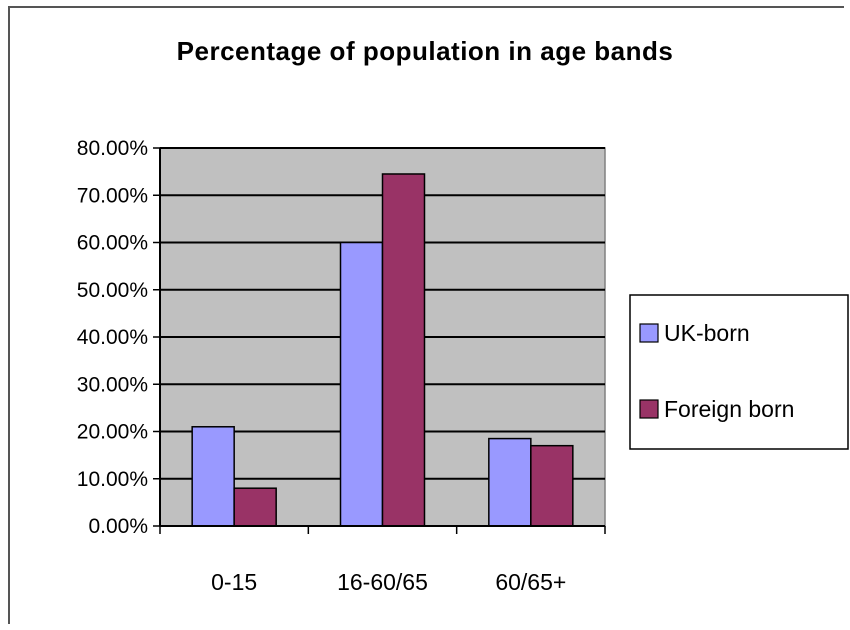 The width and height of the screenshot is (850, 630). Describe the element at coordinates (112, 243) in the screenshot. I see `y-tick-label: 60.00%` at that location.